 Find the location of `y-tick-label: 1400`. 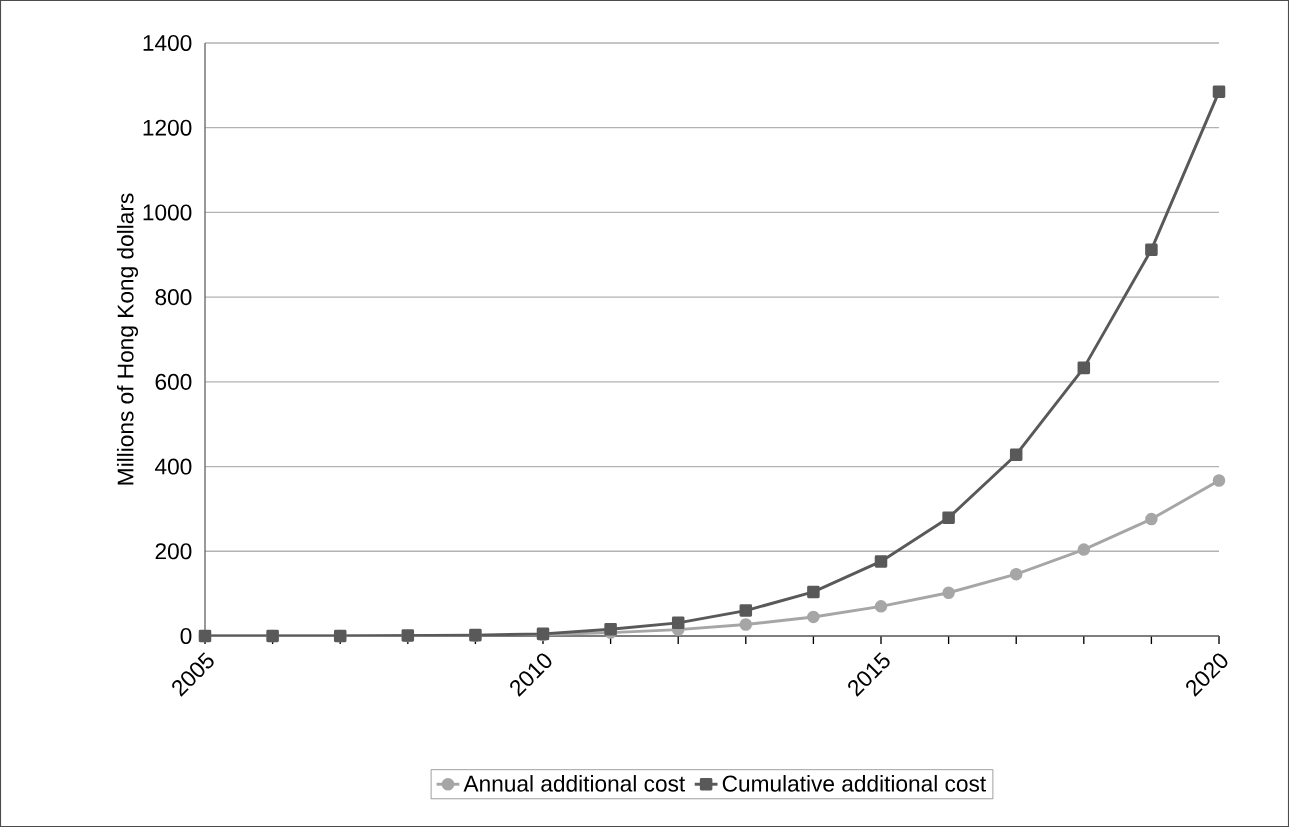

y-tick-label: 1400 is located at coordinates (167, 43).